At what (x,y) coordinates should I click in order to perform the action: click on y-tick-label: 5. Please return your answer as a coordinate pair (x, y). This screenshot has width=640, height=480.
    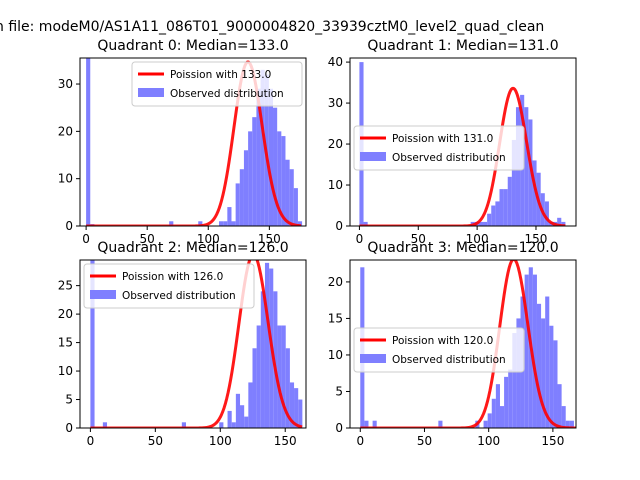
    Looking at the image, I should click on (339, 391).